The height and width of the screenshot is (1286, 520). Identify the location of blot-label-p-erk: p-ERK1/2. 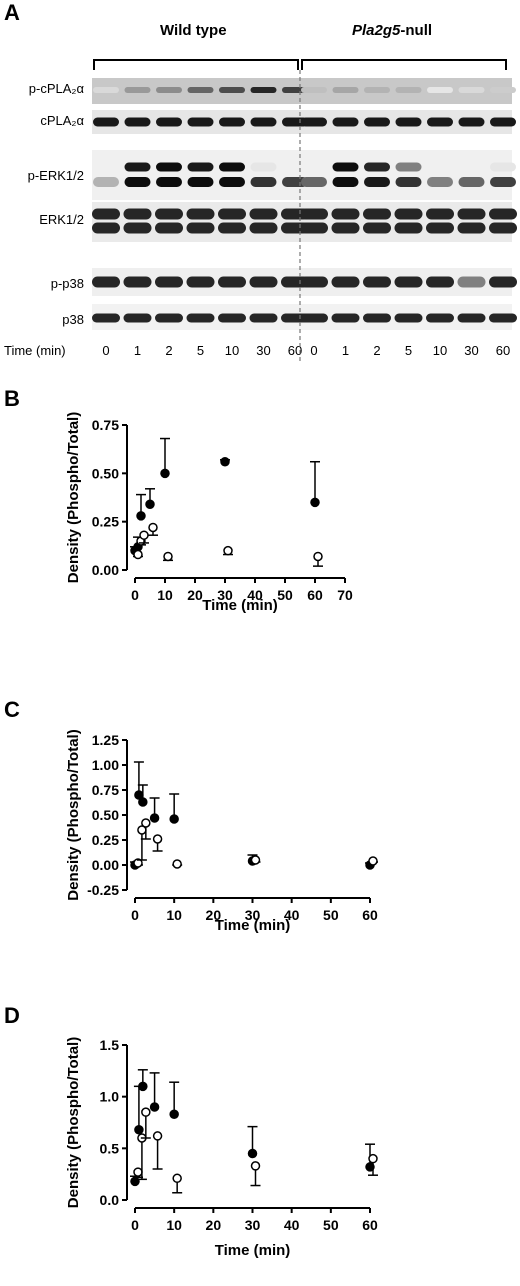
(55, 175).